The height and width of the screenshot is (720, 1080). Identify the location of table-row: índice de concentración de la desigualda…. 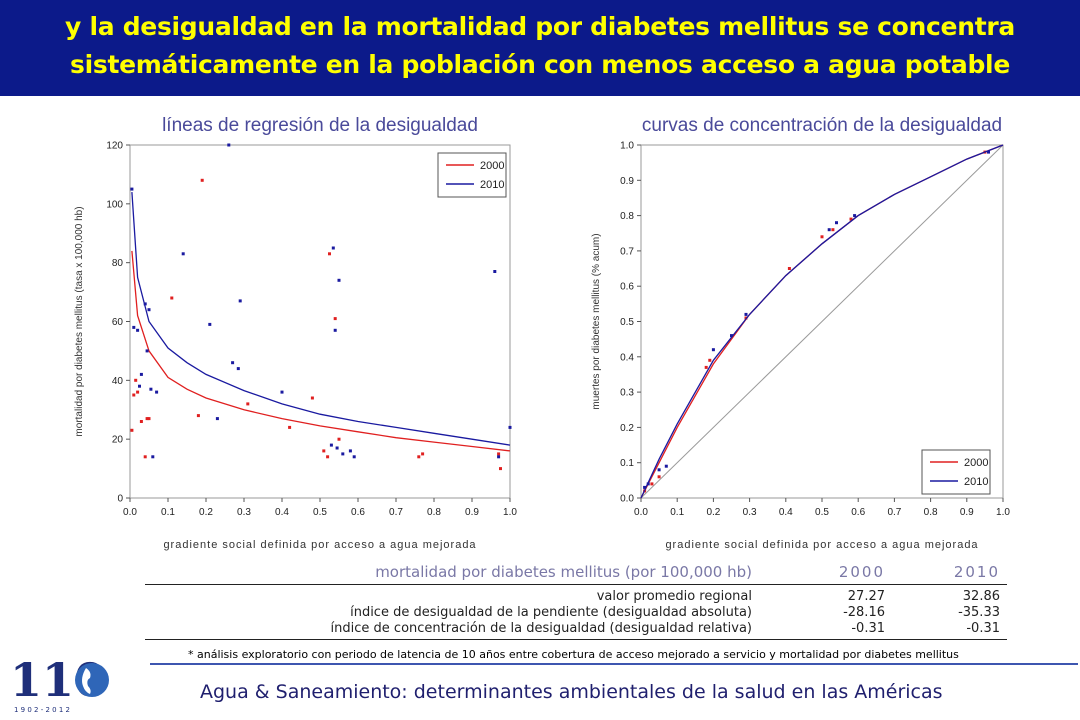
(576, 629).